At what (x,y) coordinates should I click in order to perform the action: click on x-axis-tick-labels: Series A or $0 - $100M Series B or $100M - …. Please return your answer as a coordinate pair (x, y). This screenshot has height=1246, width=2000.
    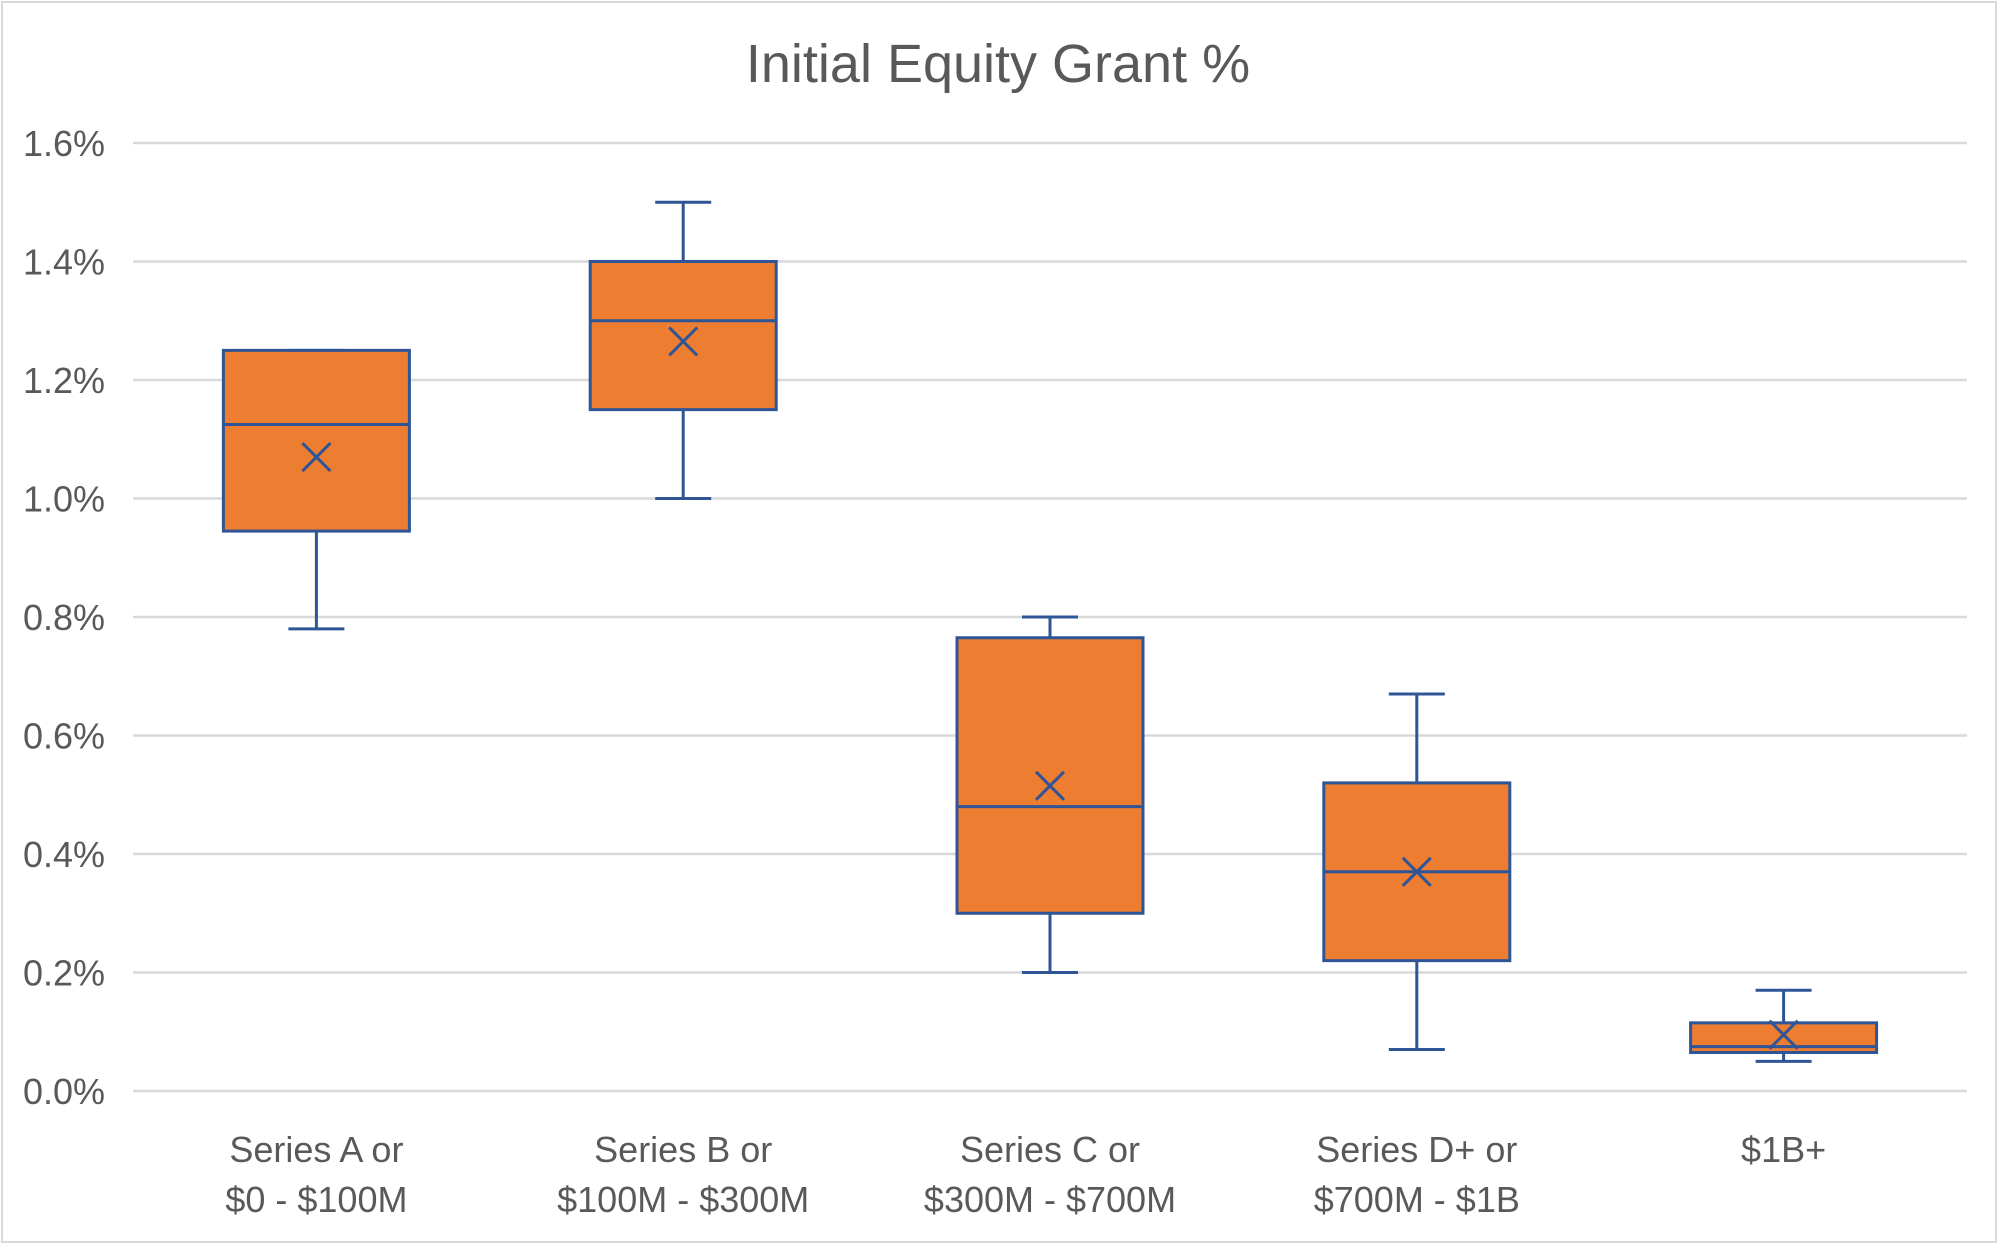
    Looking at the image, I should click on (1025, 1174).